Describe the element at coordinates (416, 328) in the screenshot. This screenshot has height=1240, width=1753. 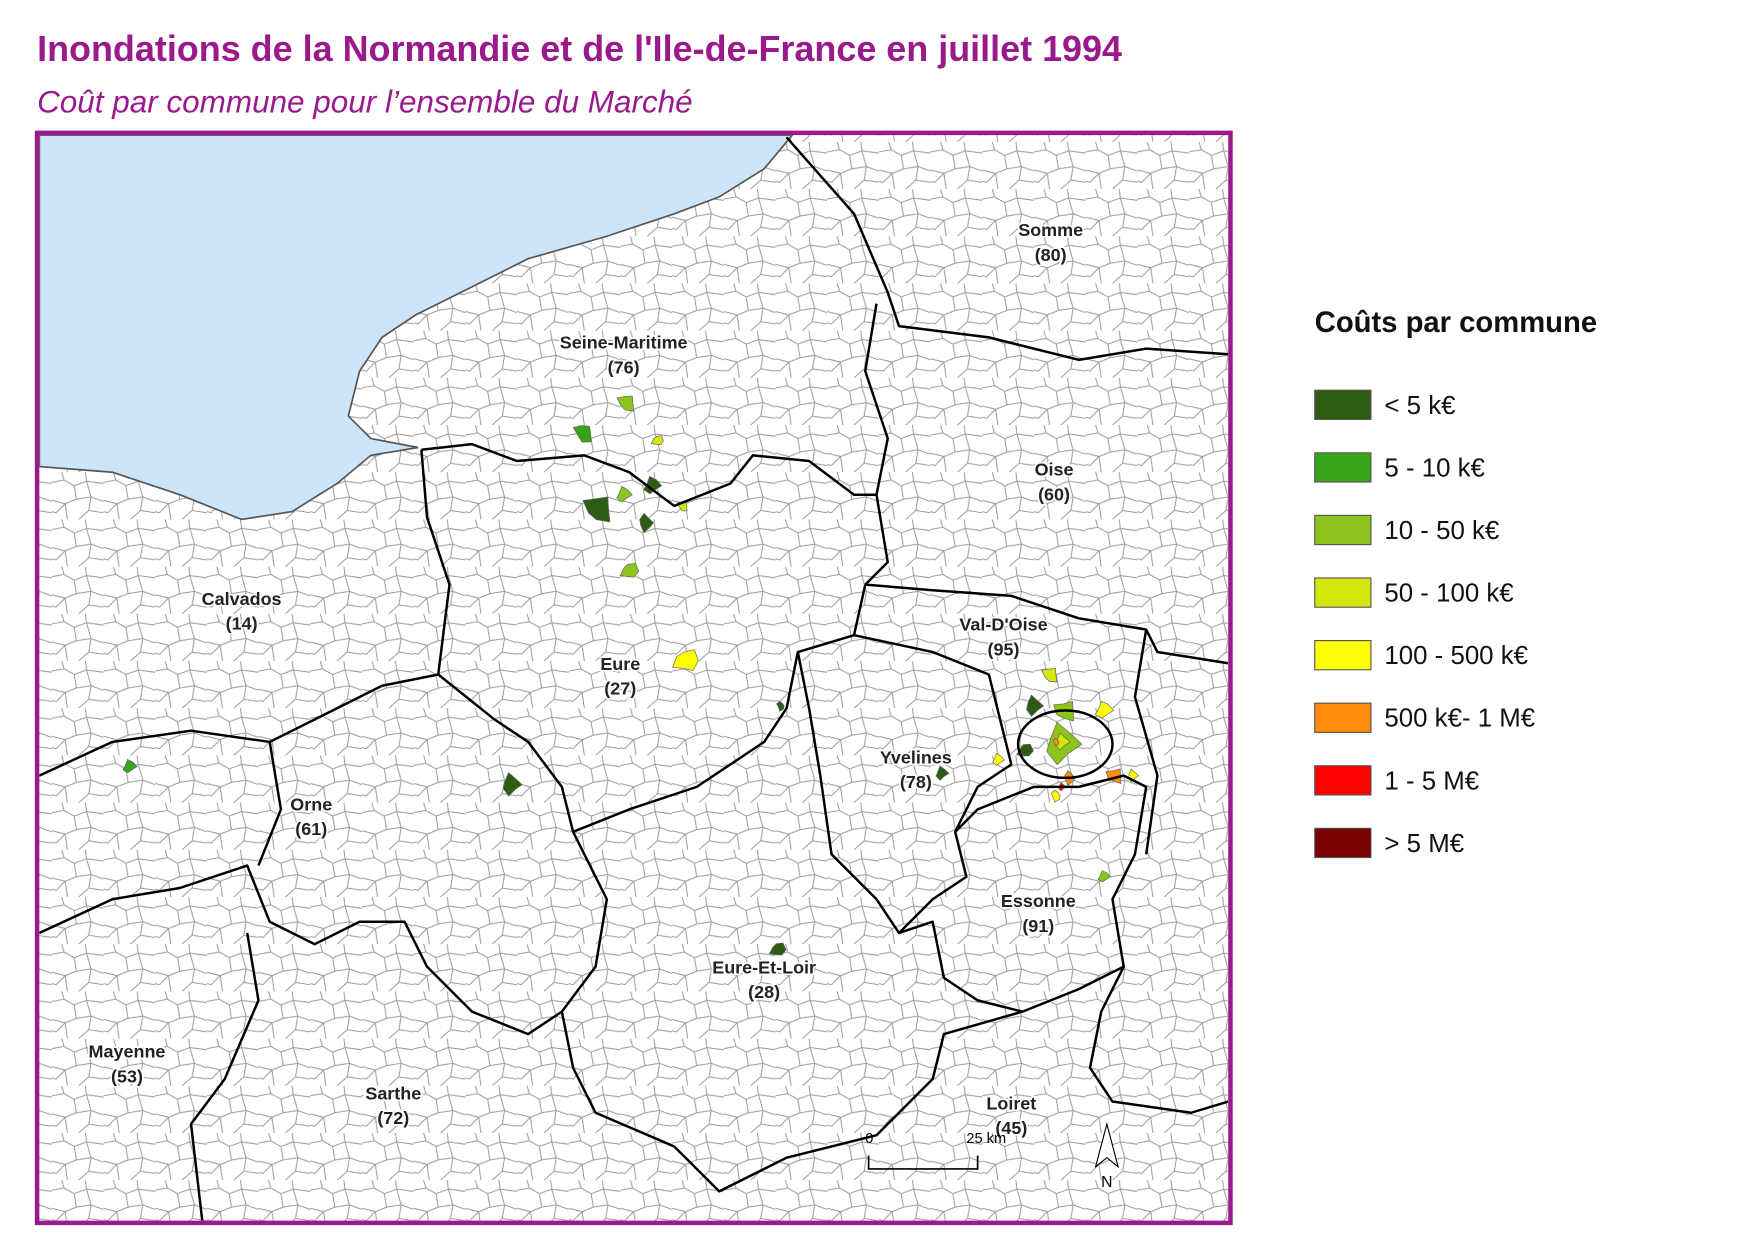
I see `sea` at that location.